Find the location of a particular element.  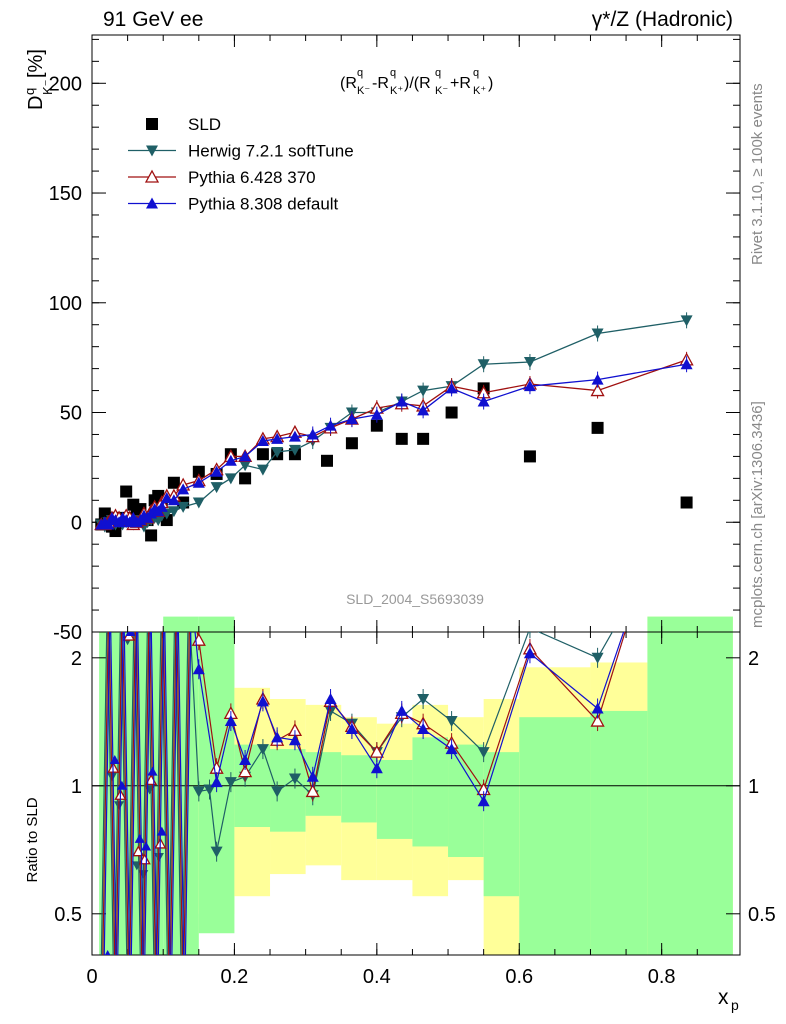

formula-label: (R q K⁻ -R q K⁺ )/(R q K⁻ +R q K⁺ ) is located at coordinates (416, 82).